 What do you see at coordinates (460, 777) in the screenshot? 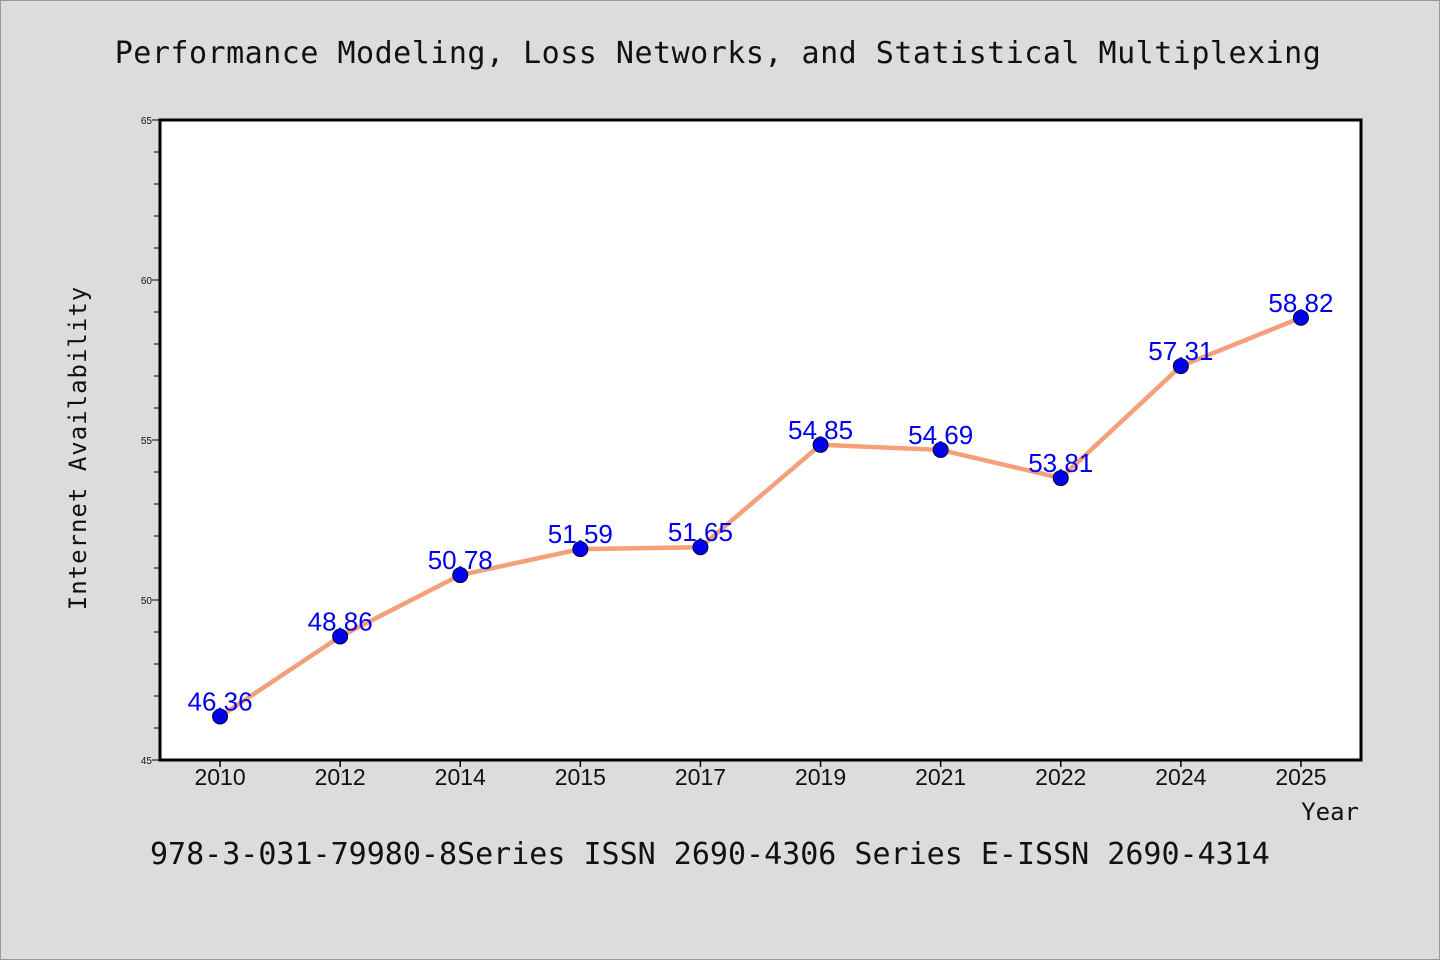
I see `x-tick-label: 2014` at bounding box center [460, 777].